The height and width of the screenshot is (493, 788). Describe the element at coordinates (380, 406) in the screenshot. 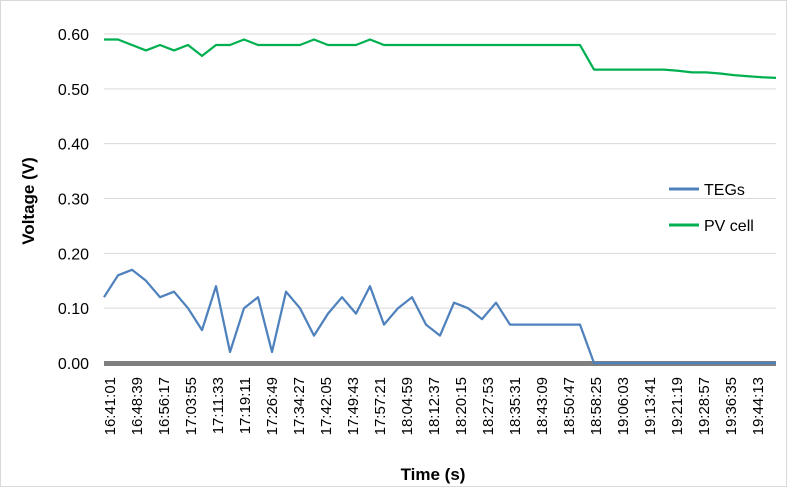

I see `x-tick-label: 17:57:21` at that location.